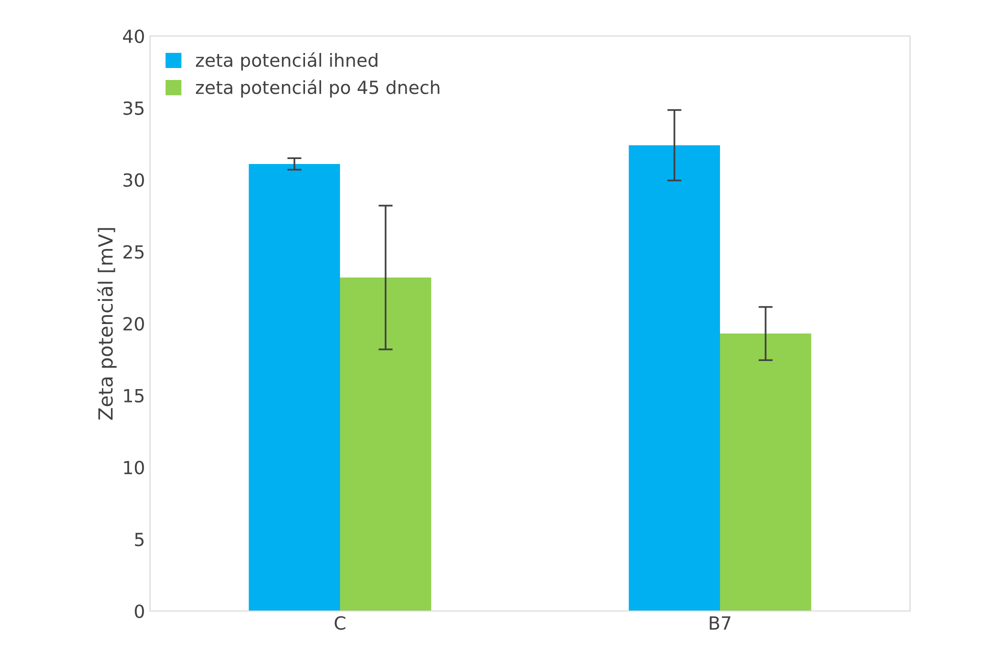 Image resolution: width=989 pixels, height=661 pixels. What do you see at coordinates (287, 61) in the screenshot?
I see `legend-label: zeta potenciál ihned` at bounding box center [287, 61].